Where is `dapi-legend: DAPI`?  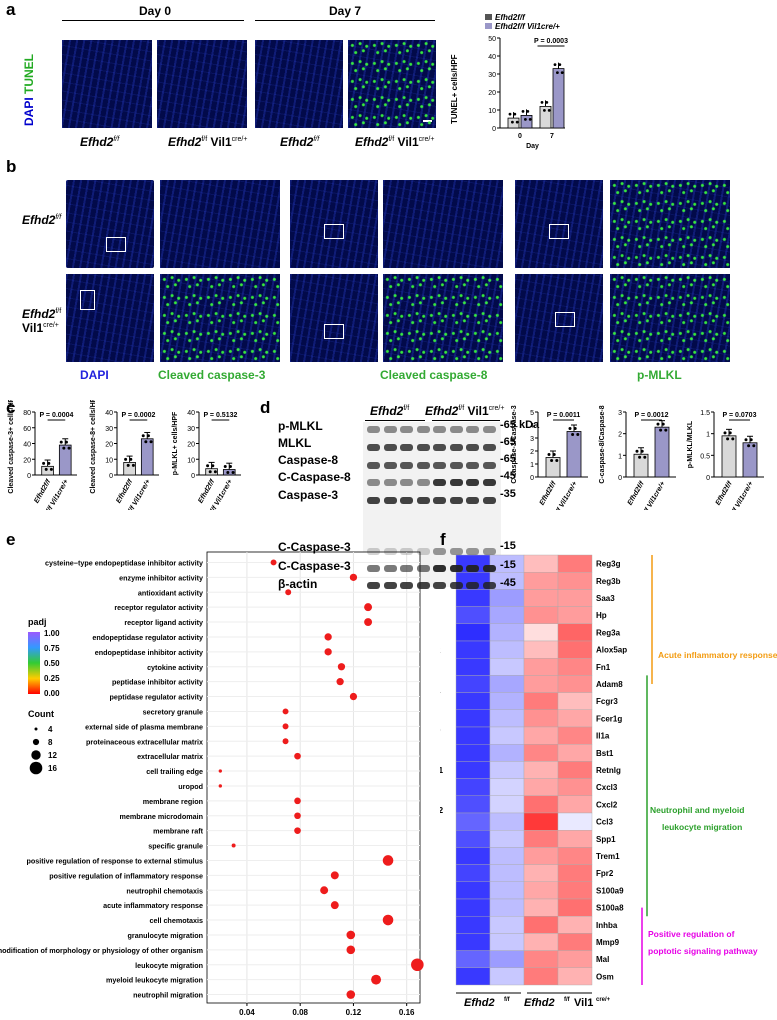 dapi-legend: DAPI is located at coordinates (94, 375).